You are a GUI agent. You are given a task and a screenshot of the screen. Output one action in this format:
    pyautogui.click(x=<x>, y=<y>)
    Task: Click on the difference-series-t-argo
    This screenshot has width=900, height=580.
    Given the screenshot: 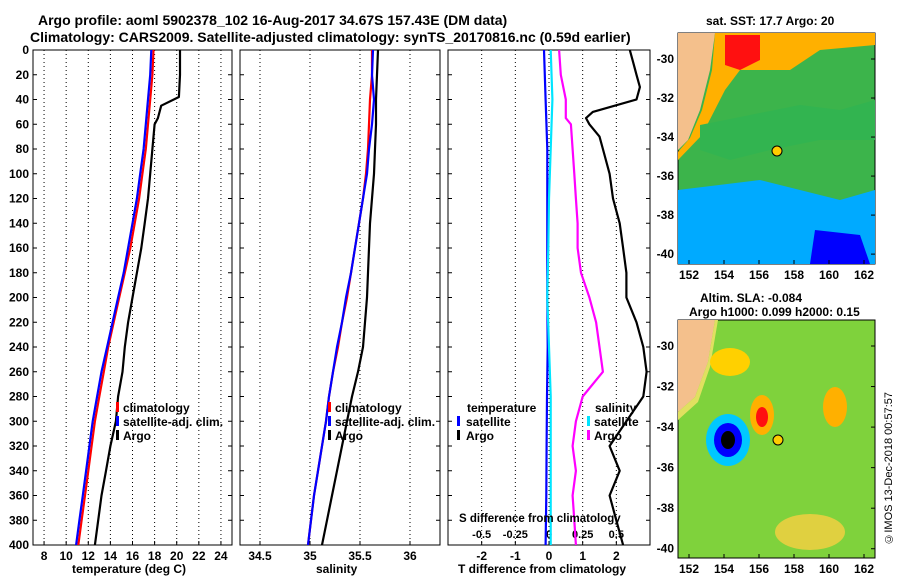 What is the action you would take?
    pyautogui.click(x=616, y=297)
    